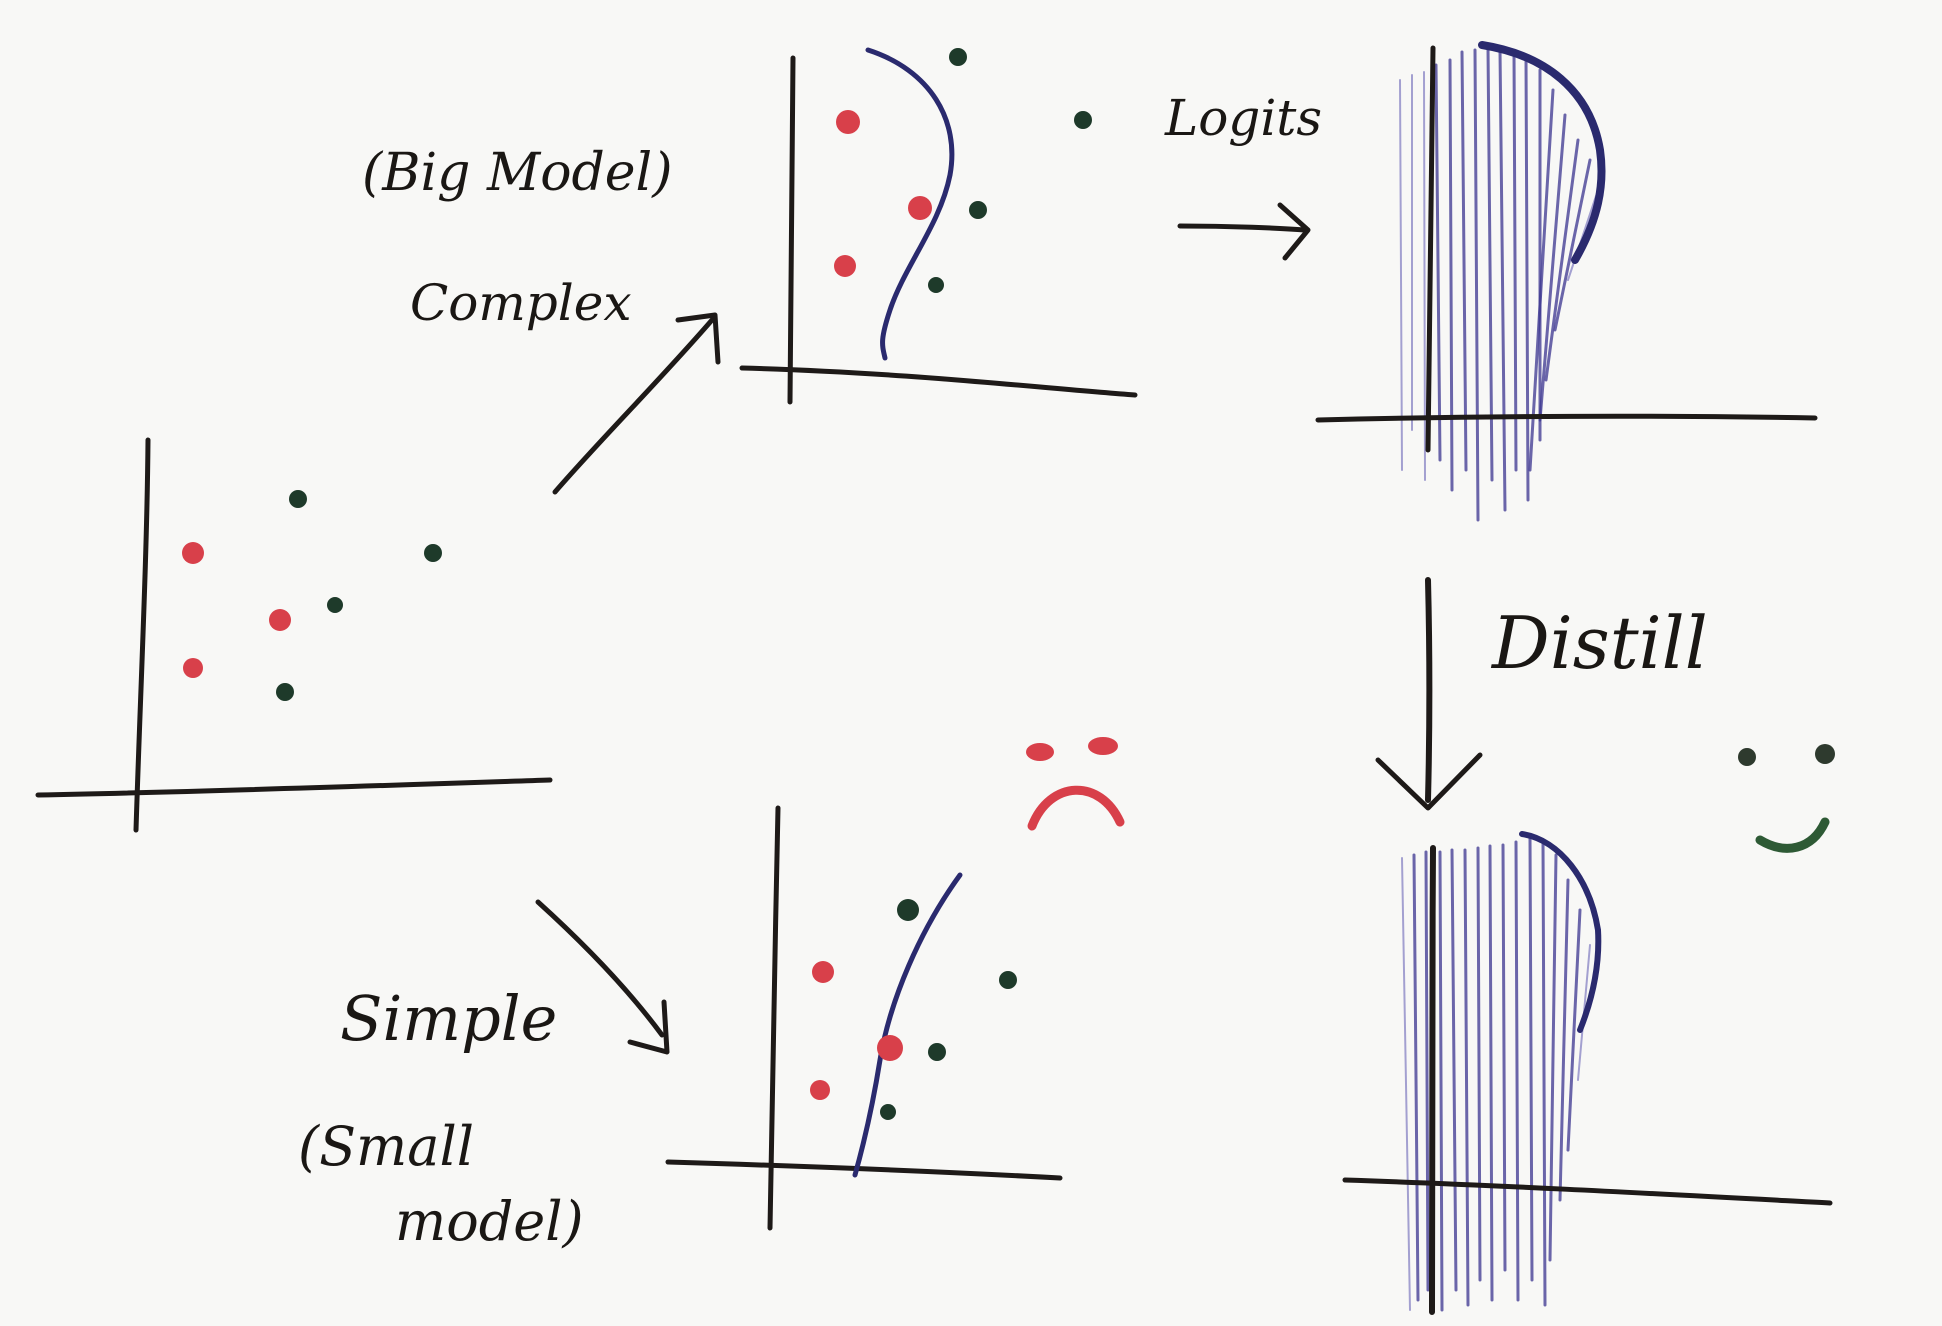  I want to click on complex-label: Complex, so click(521, 303).